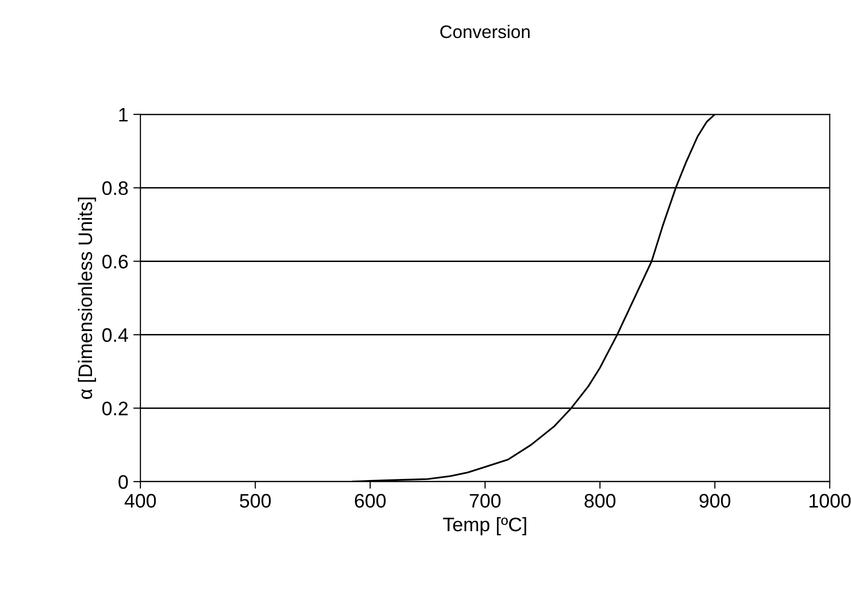 This screenshot has height=602, width=851. What do you see at coordinates (830, 501) in the screenshot?
I see `x-tick-label: 1000` at bounding box center [830, 501].